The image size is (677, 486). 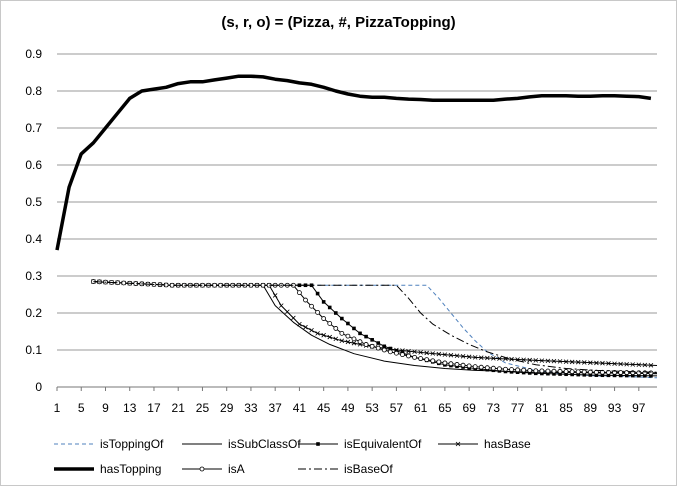 What do you see at coordinates (591, 408) in the screenshot?
I see `x-tick-label: 89` at bounding box center [591, 408].